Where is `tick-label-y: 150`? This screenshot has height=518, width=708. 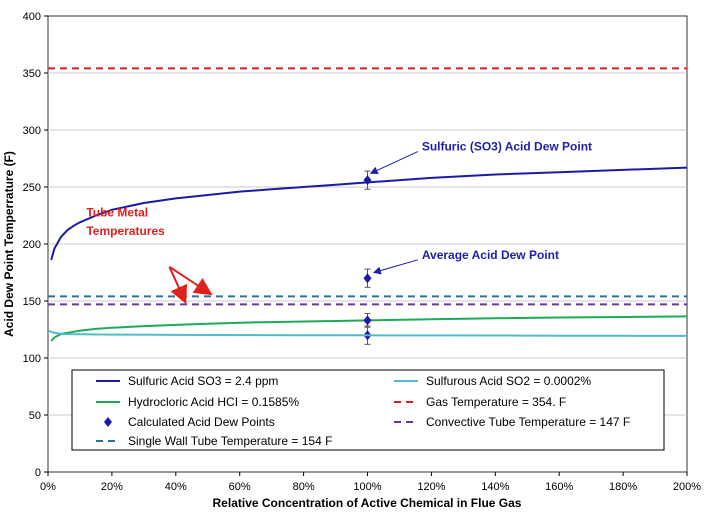
tick-label-y: 150 is located at coordinates (32, 302).